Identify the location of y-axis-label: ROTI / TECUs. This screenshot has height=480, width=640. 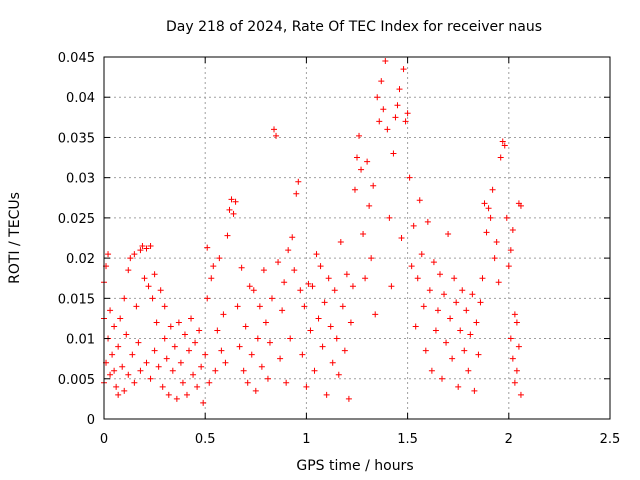
(15, 238).